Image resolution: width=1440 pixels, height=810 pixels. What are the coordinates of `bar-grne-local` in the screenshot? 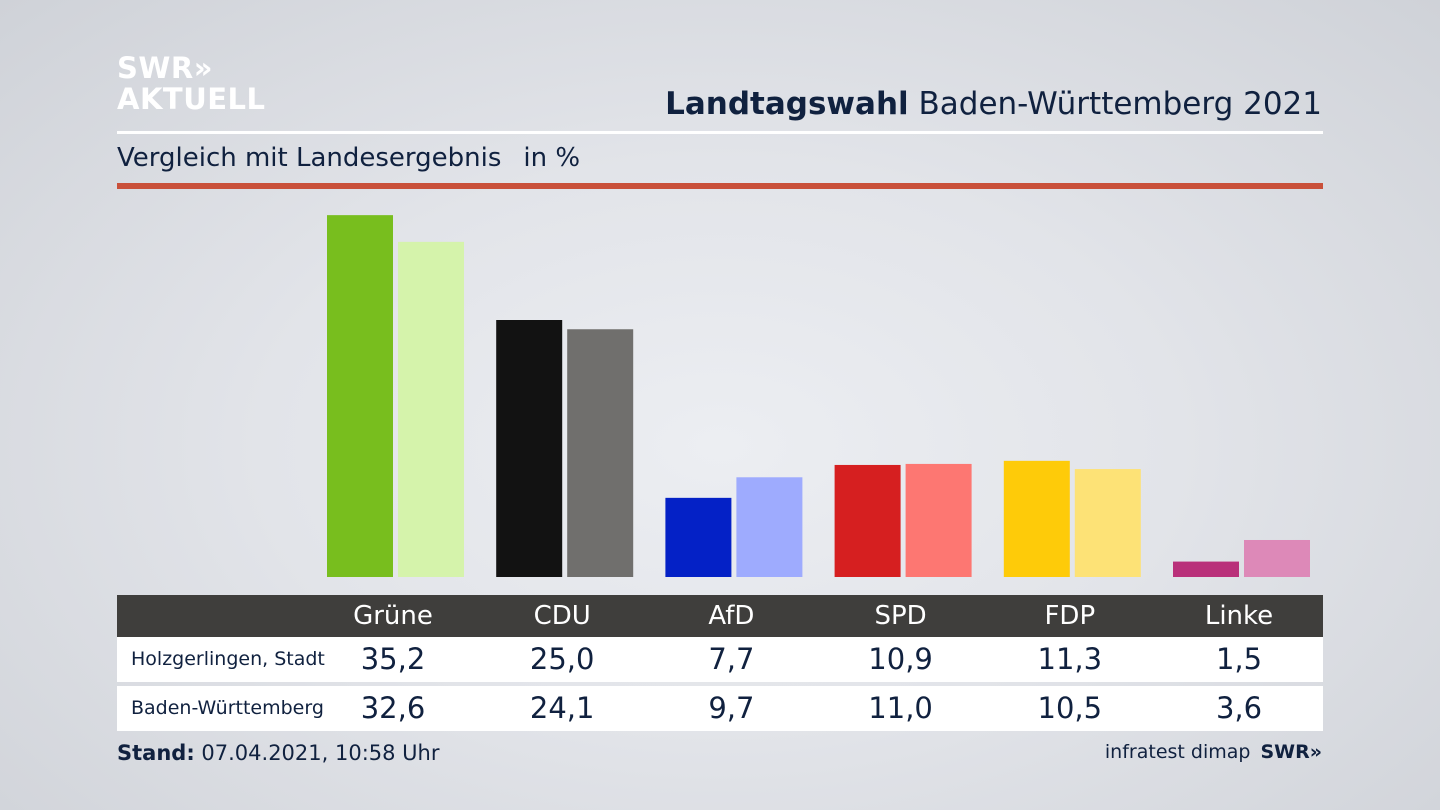 It's located at (360, 396).